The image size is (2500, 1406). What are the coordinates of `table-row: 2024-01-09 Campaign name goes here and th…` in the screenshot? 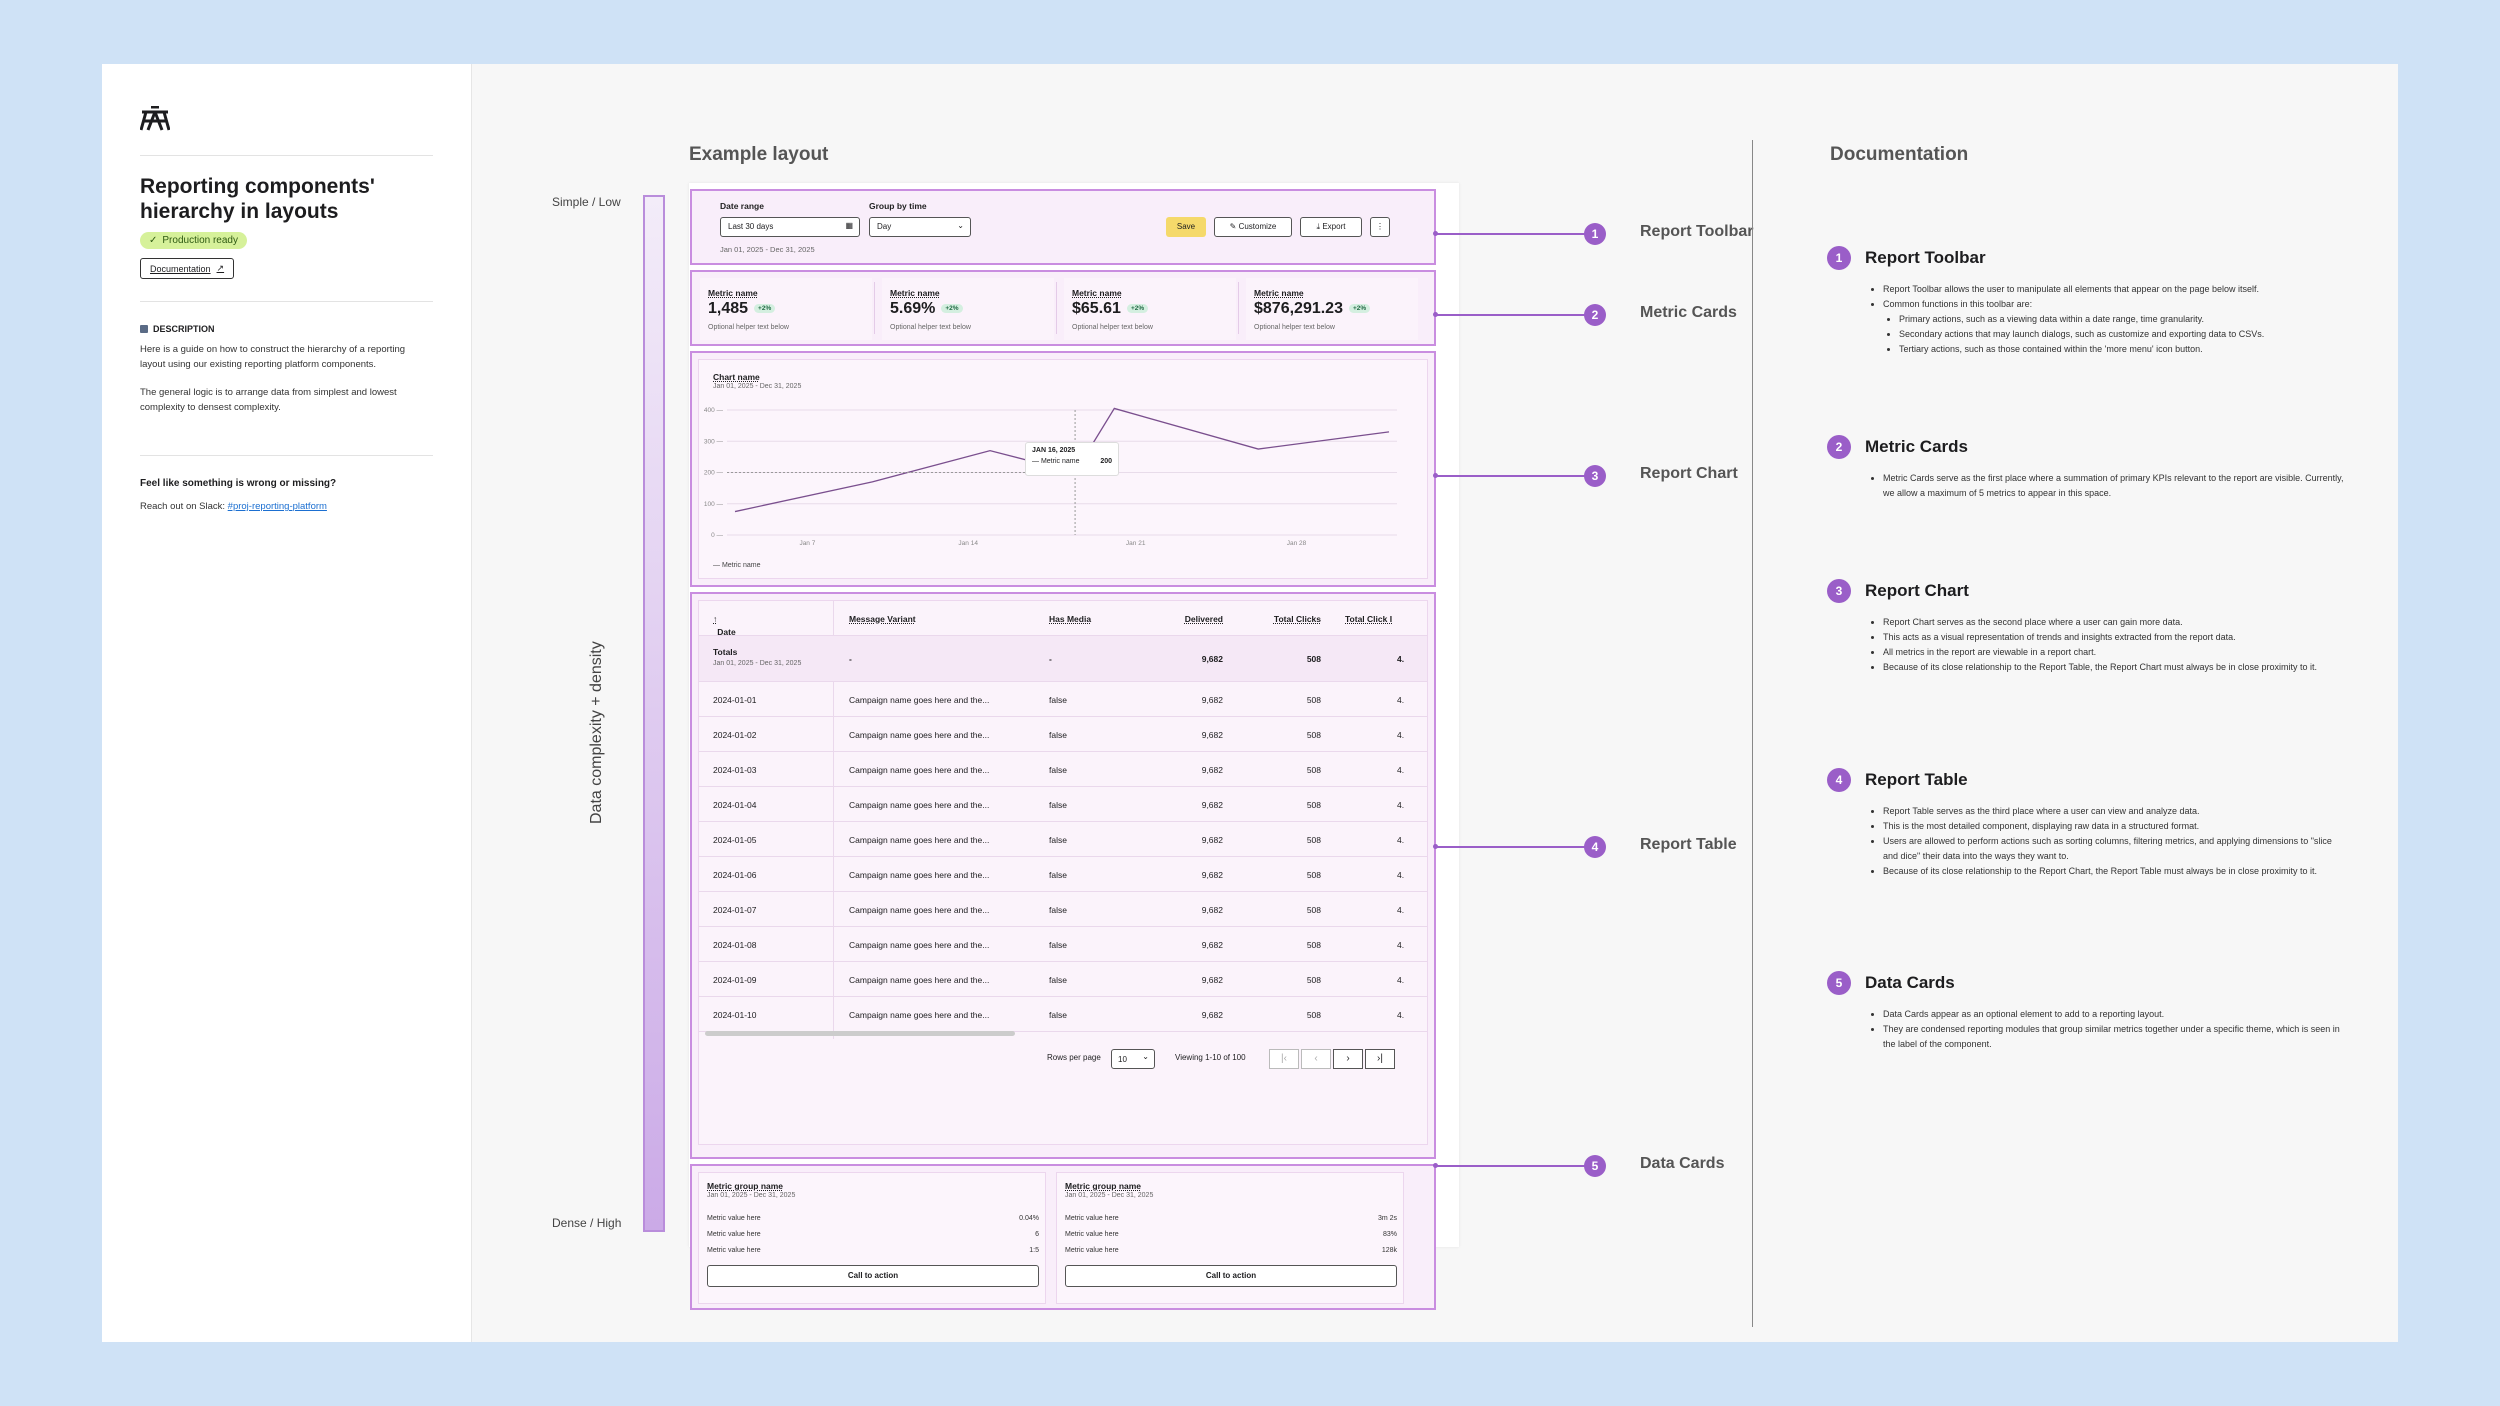 It's located at (1063, 979).